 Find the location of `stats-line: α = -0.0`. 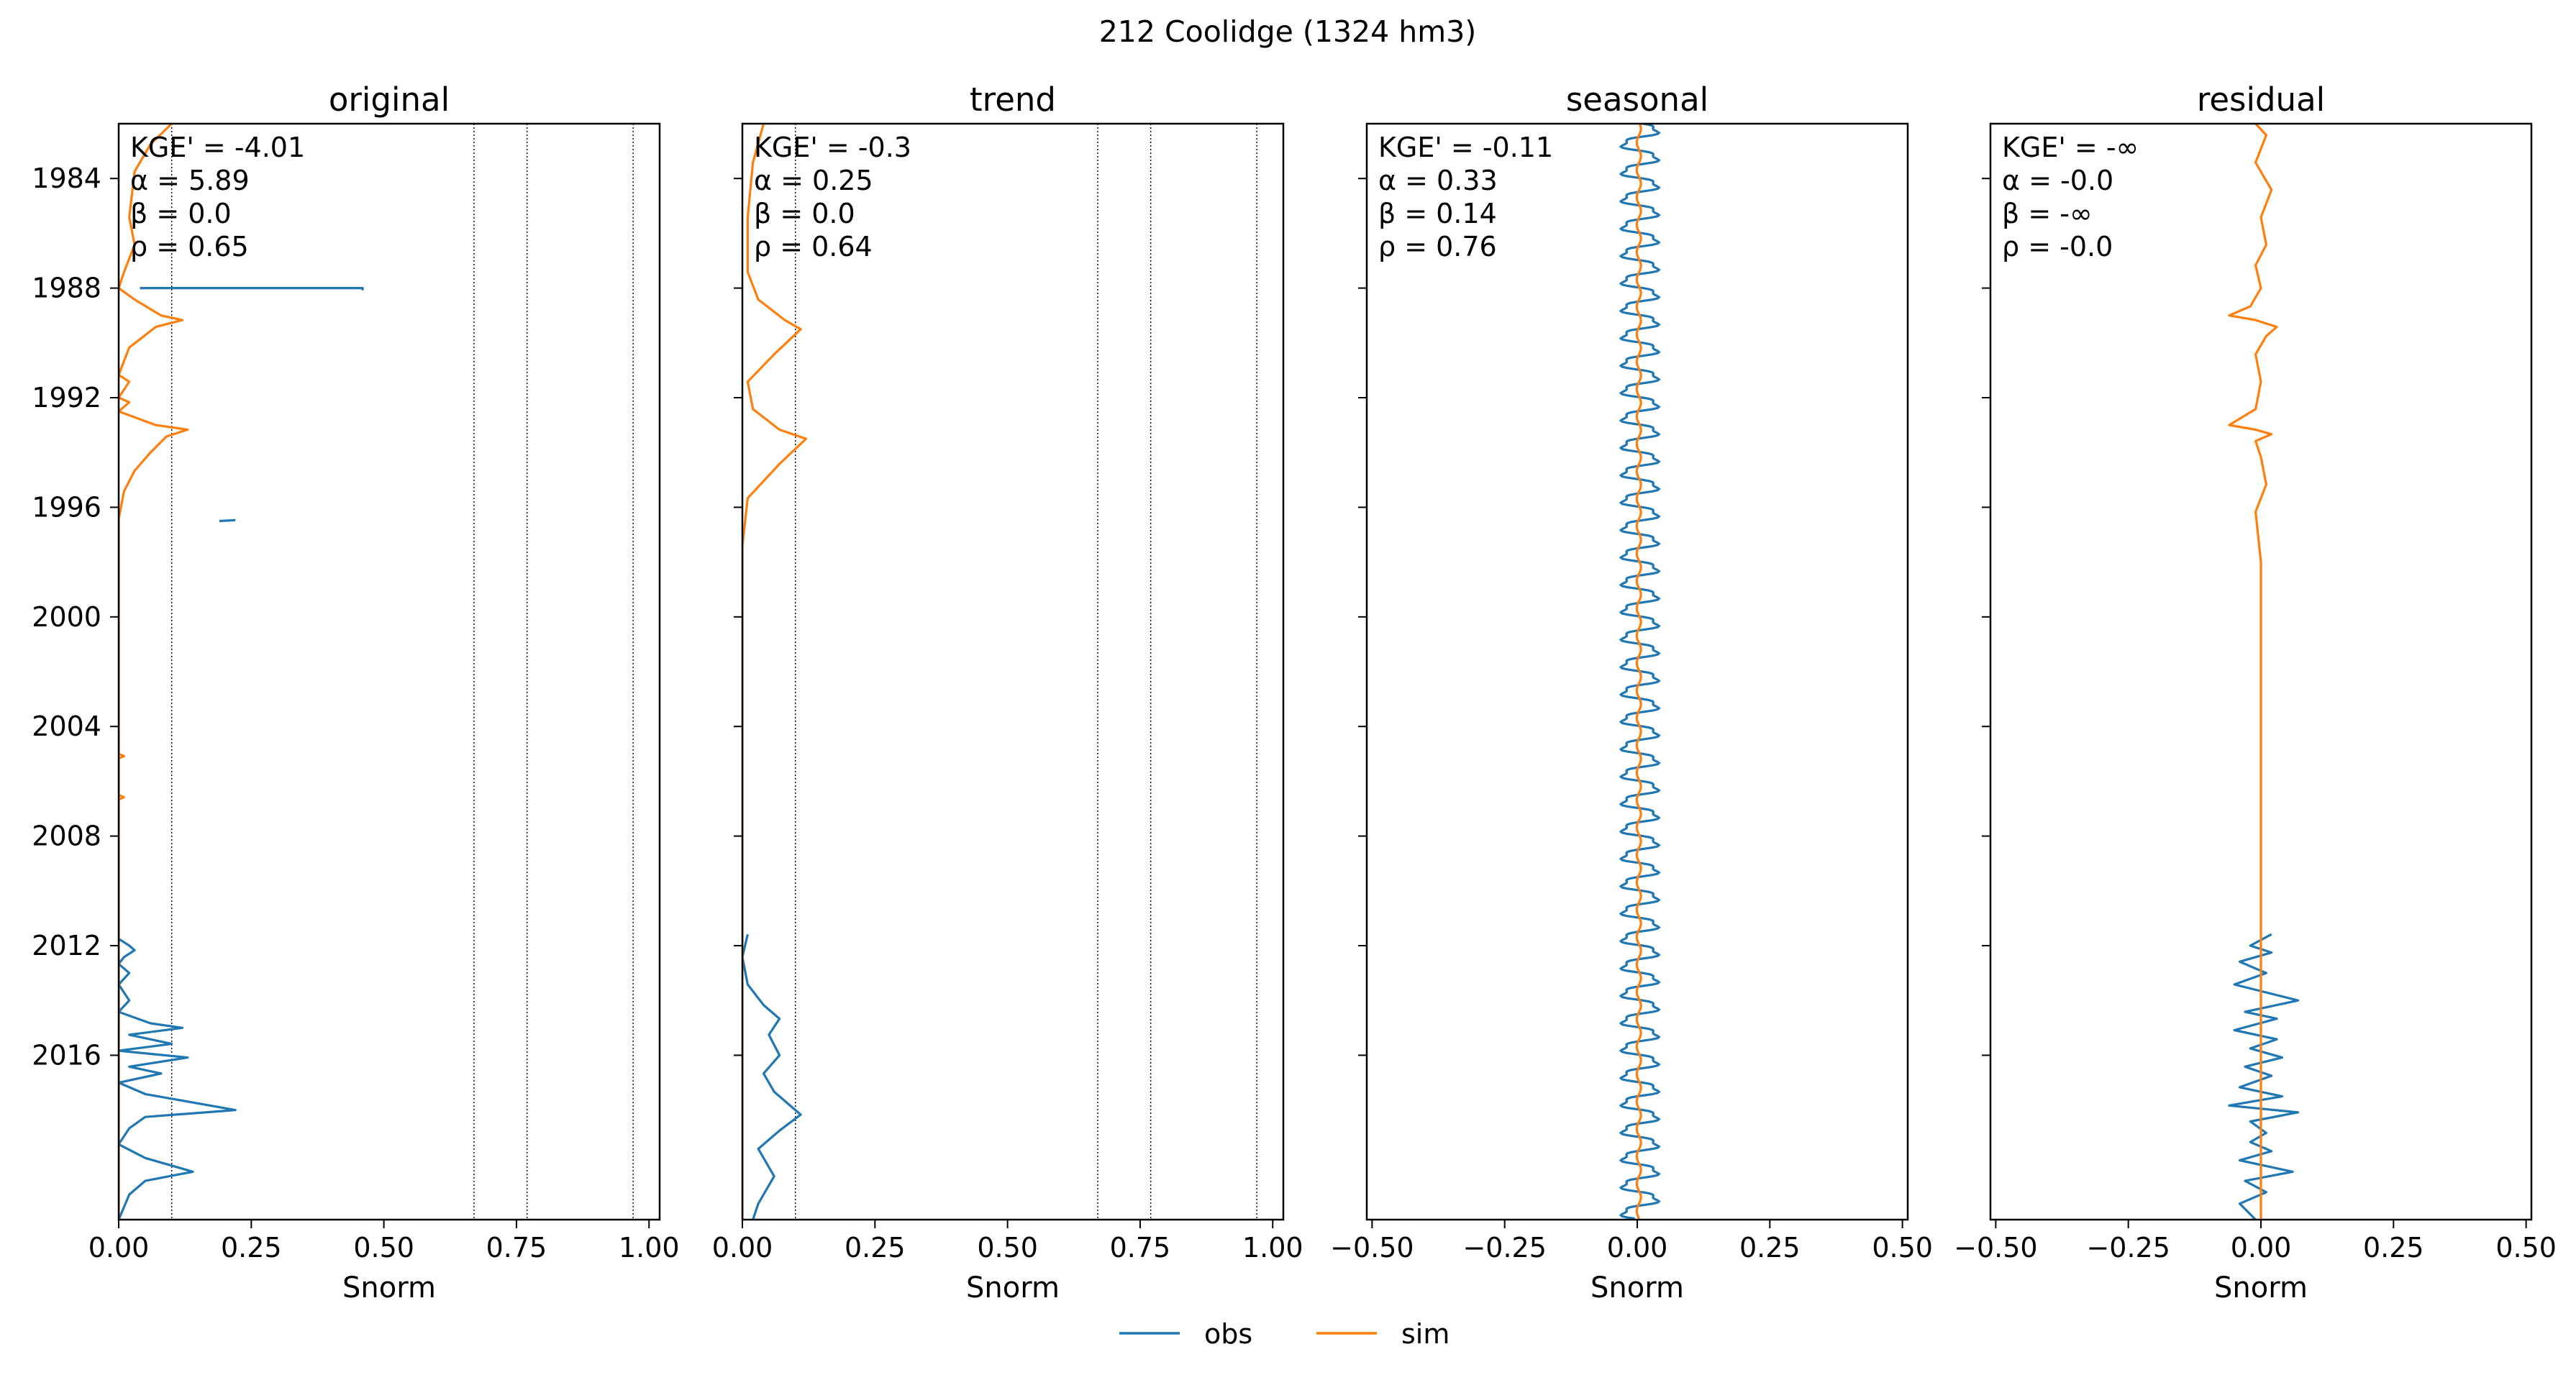

stats-line: α = -0.0 is located at coordinates (2057, 180).